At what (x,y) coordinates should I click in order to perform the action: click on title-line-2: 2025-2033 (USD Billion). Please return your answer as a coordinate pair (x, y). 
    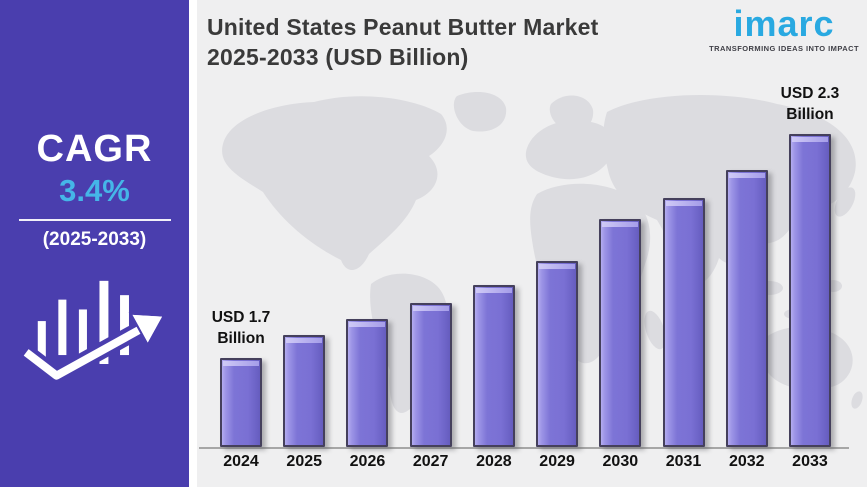
    Looking at the image, I should click on (338, 57).